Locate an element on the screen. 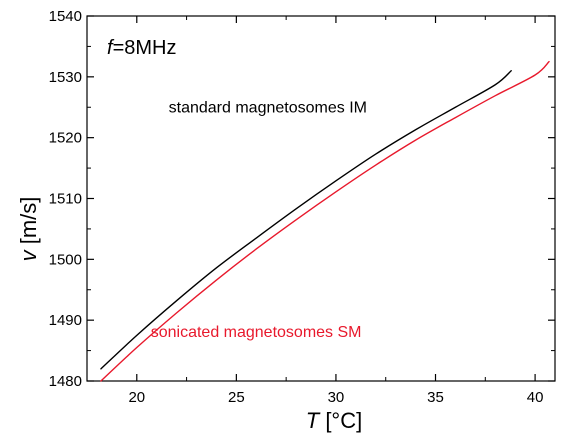  y-tick-label: 1530 is located at coordinates (65, 77).